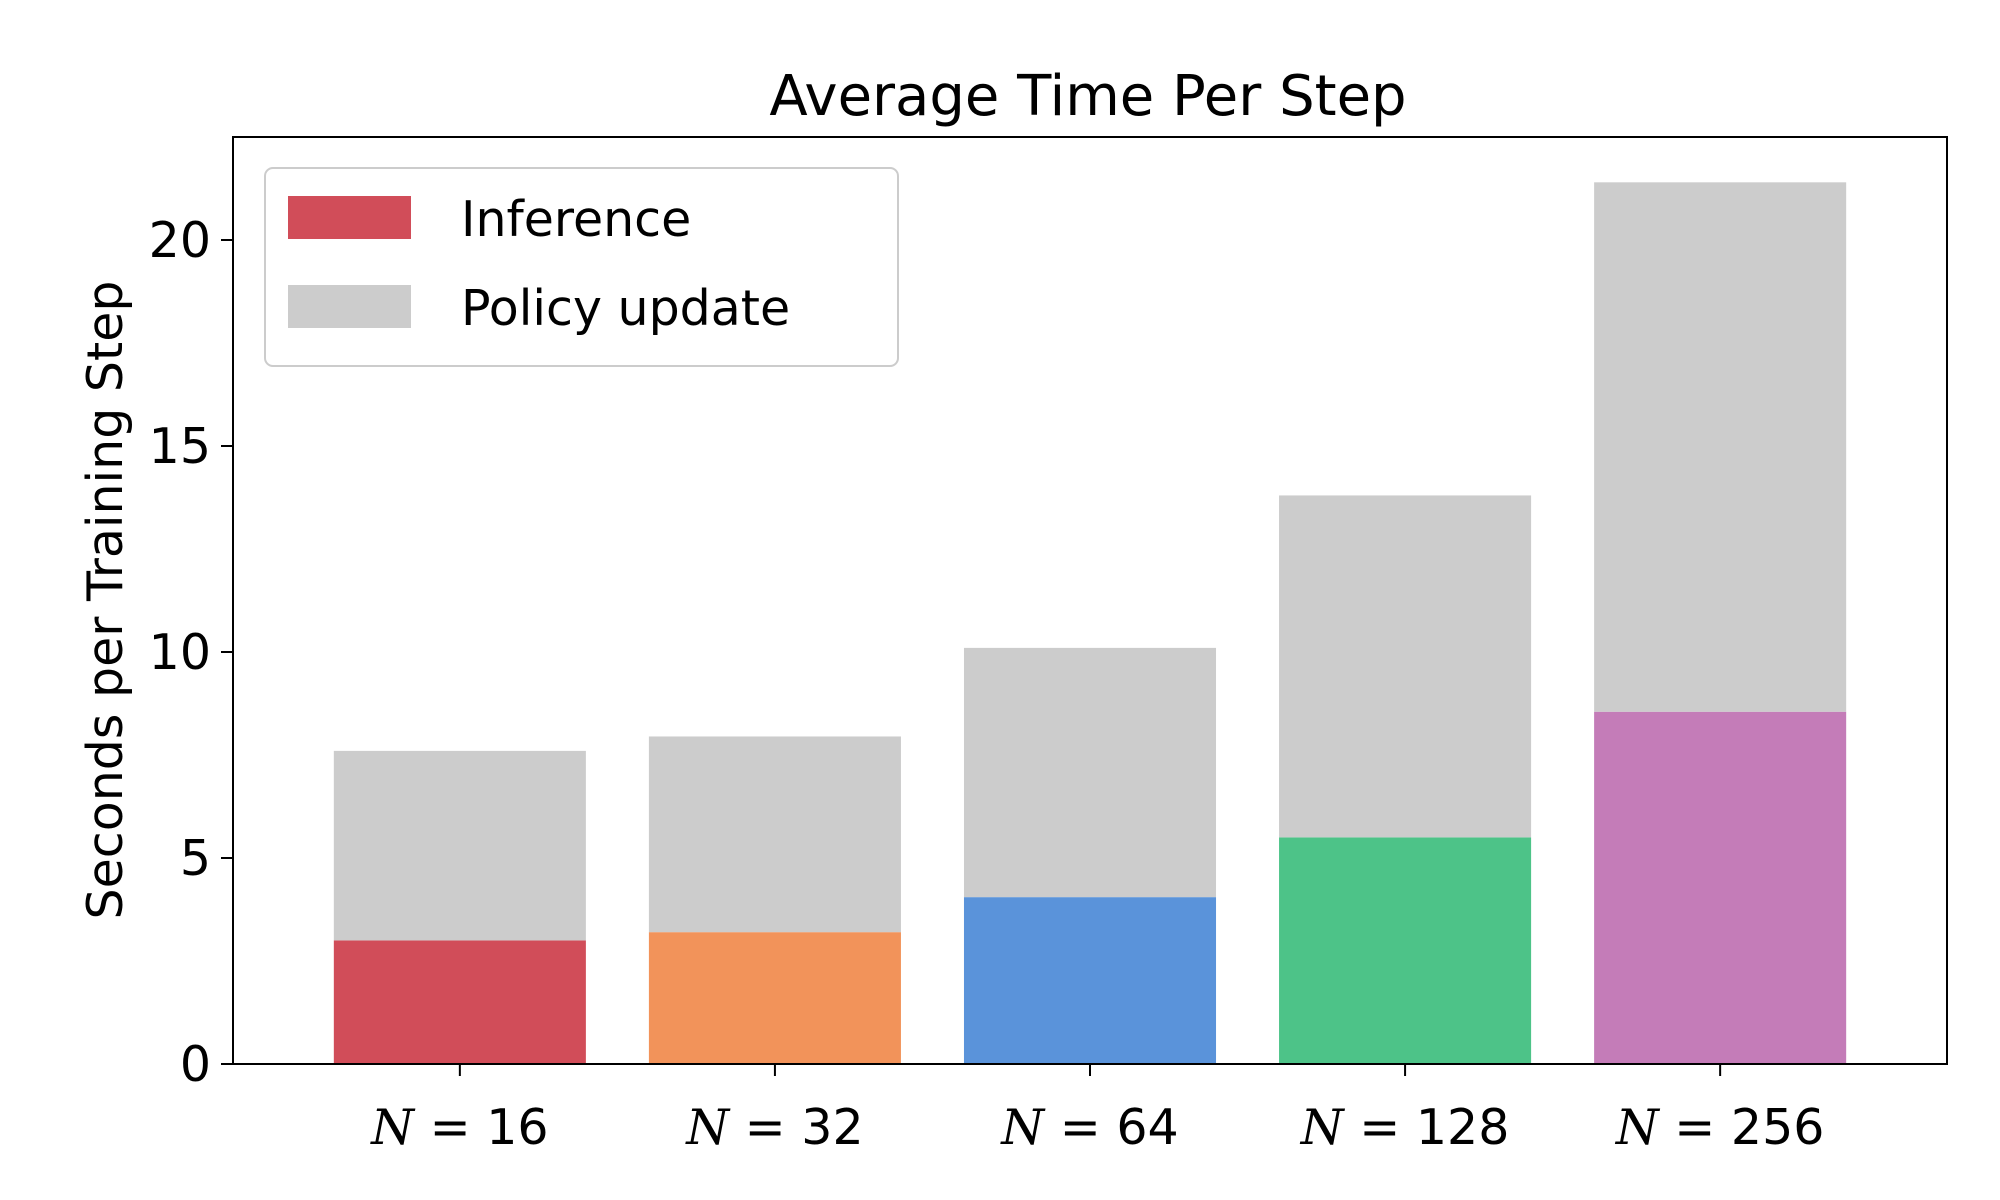  What do you see at coordinates (105, 600) in the screenshot?
I see `y-axis-label: Seconds per Training Step` at bounding box center [105, 600].